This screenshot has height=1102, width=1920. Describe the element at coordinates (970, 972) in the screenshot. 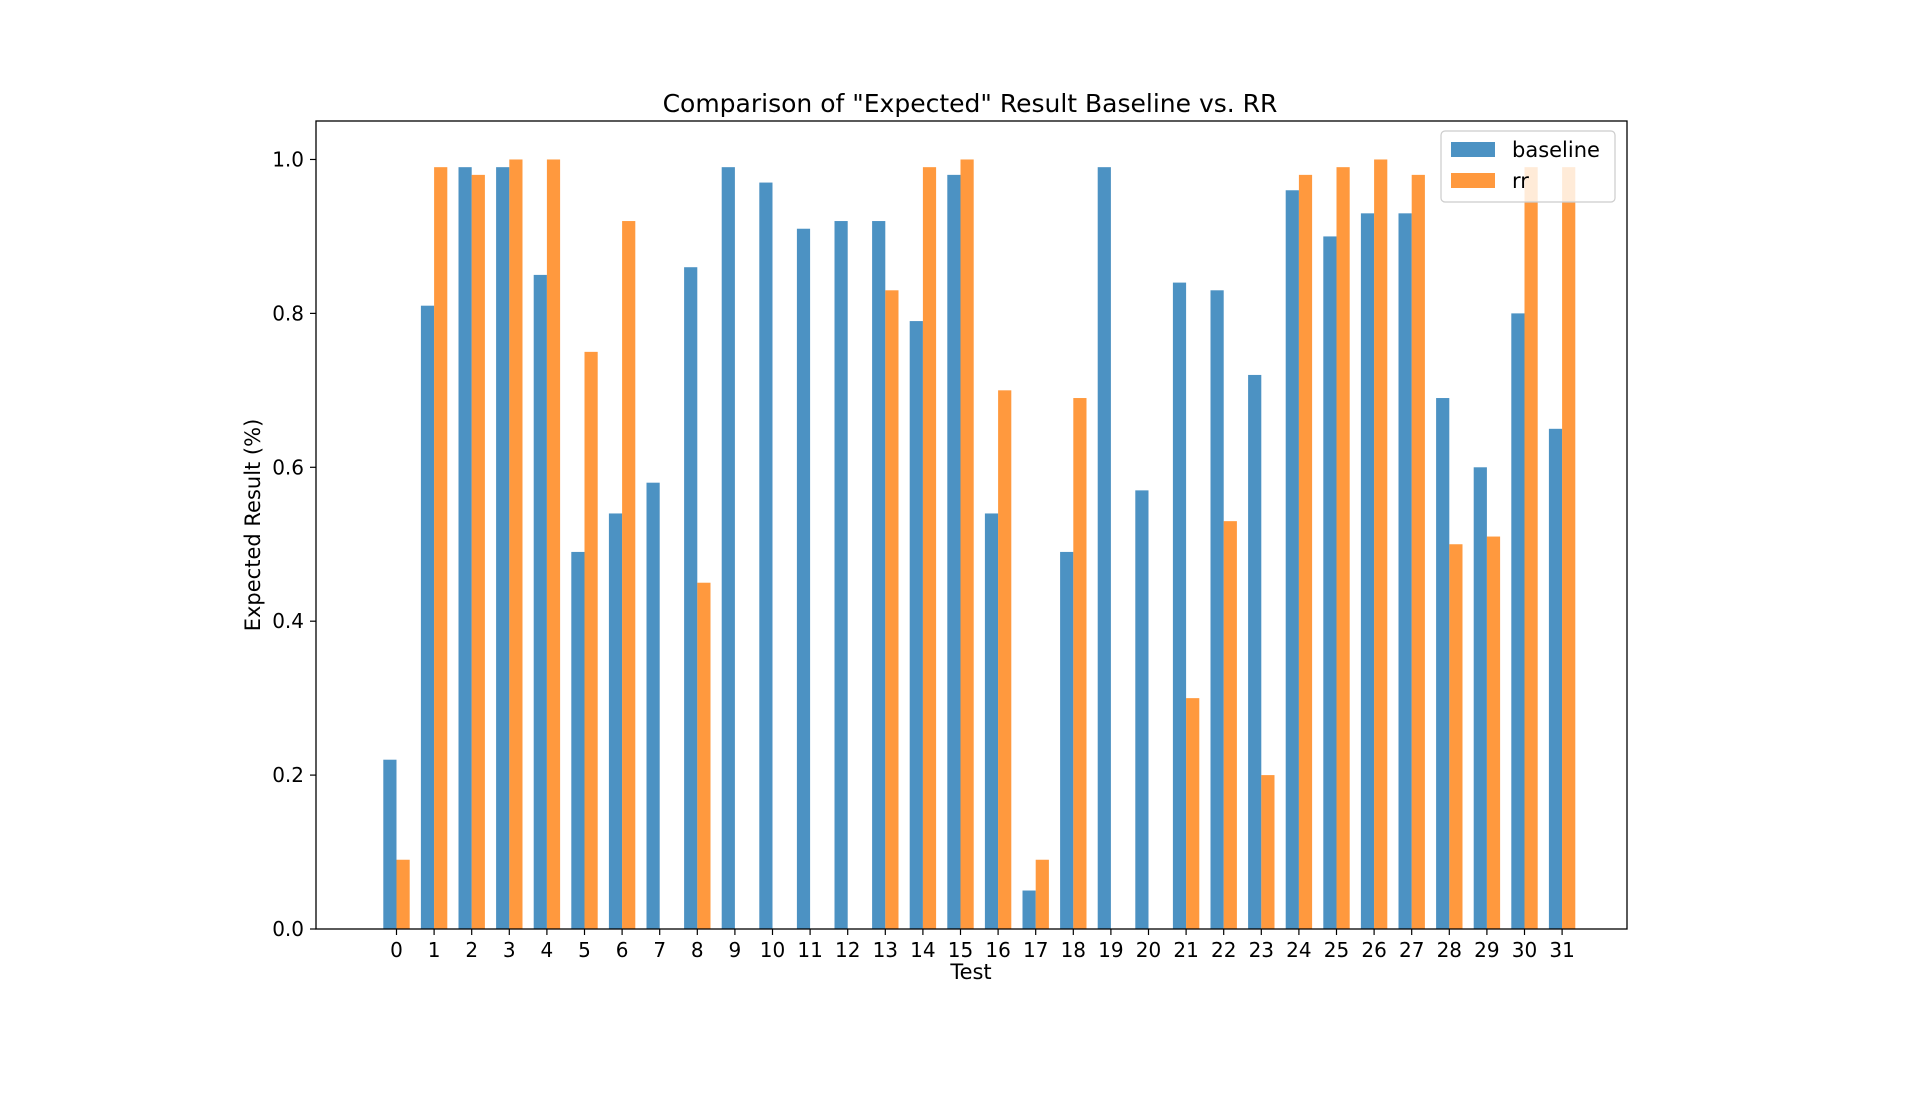

I see `x-axis-label: Test` at that location.